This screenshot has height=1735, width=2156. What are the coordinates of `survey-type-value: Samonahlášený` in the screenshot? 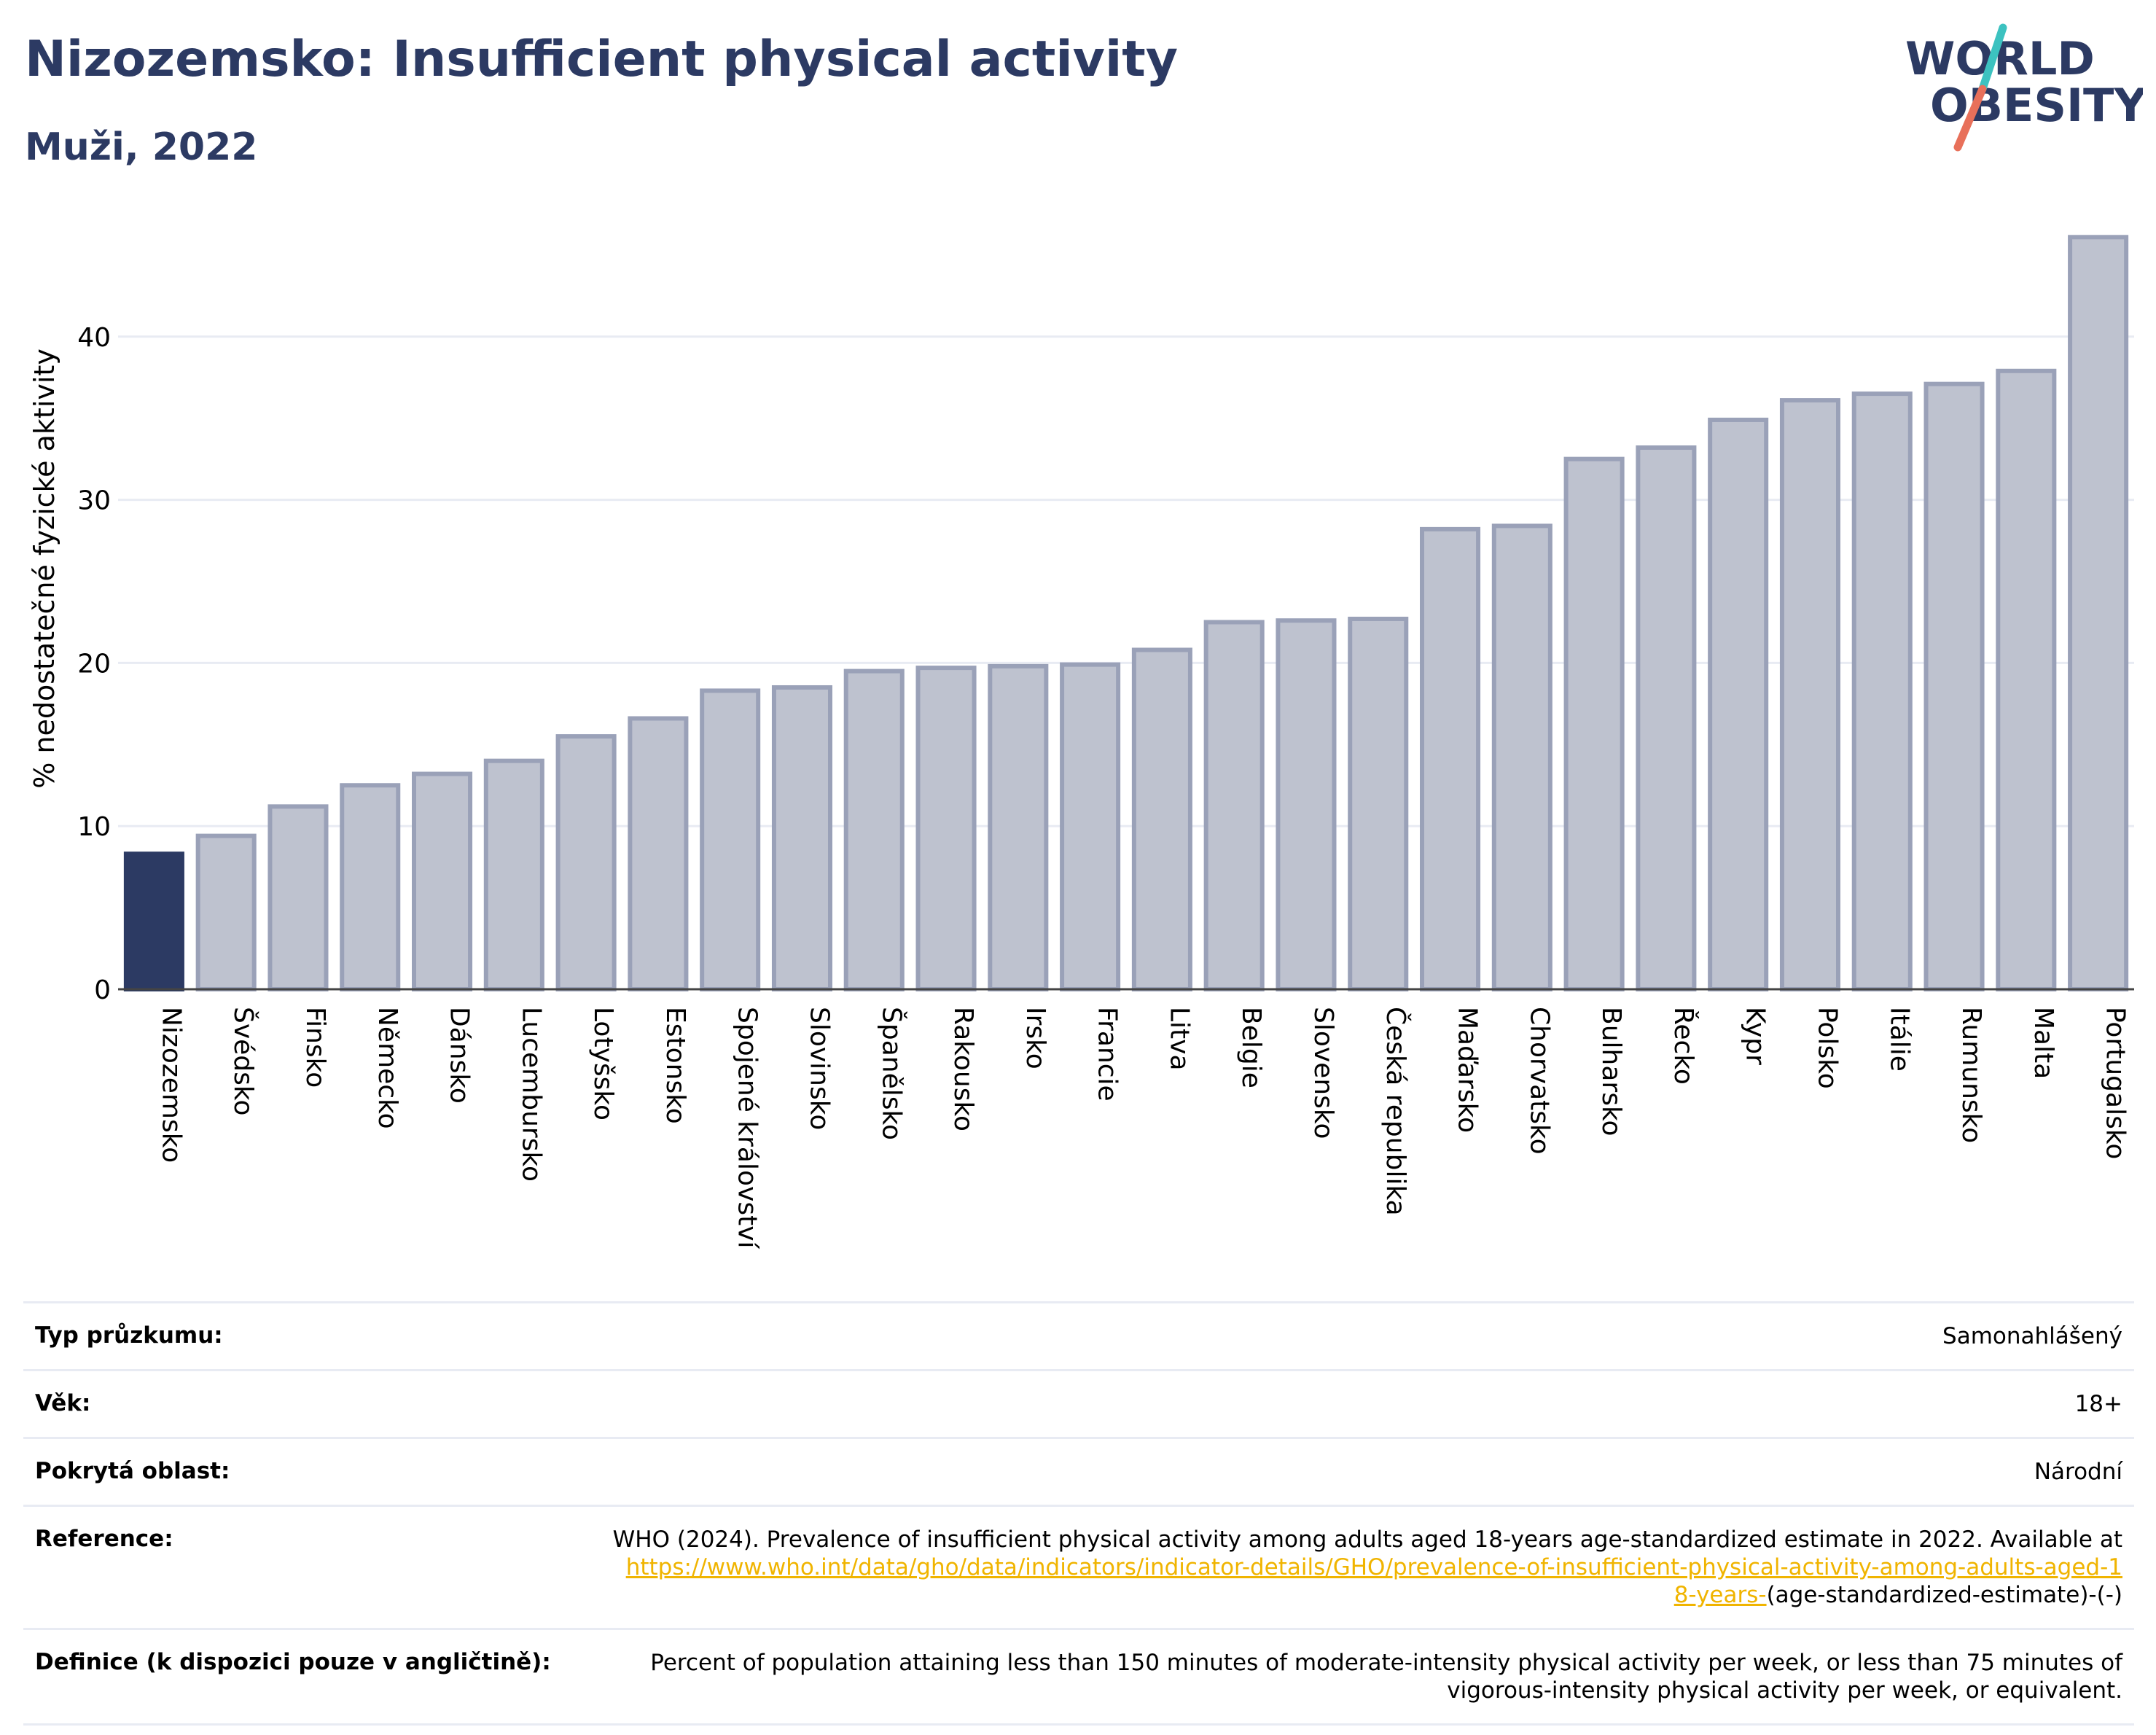 It's located at (1368, 1336).